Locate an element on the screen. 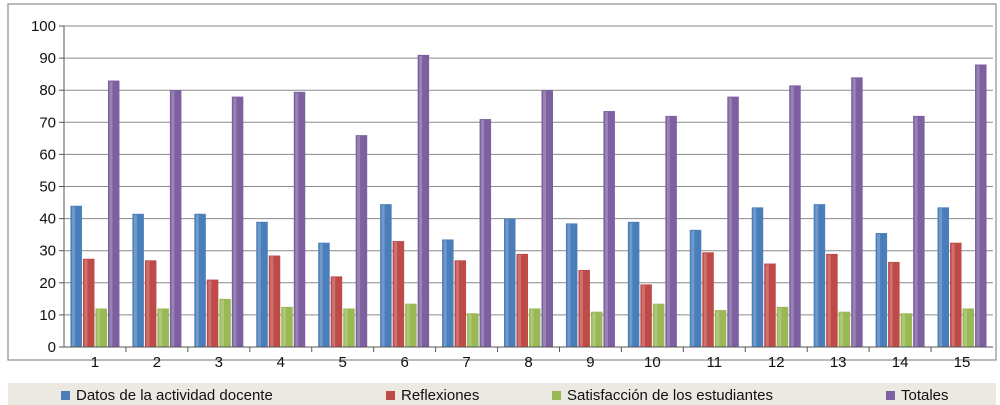 This screenshot has height=405, width=1000. y-tick-label: 80 is located at coordinates (47, 90).